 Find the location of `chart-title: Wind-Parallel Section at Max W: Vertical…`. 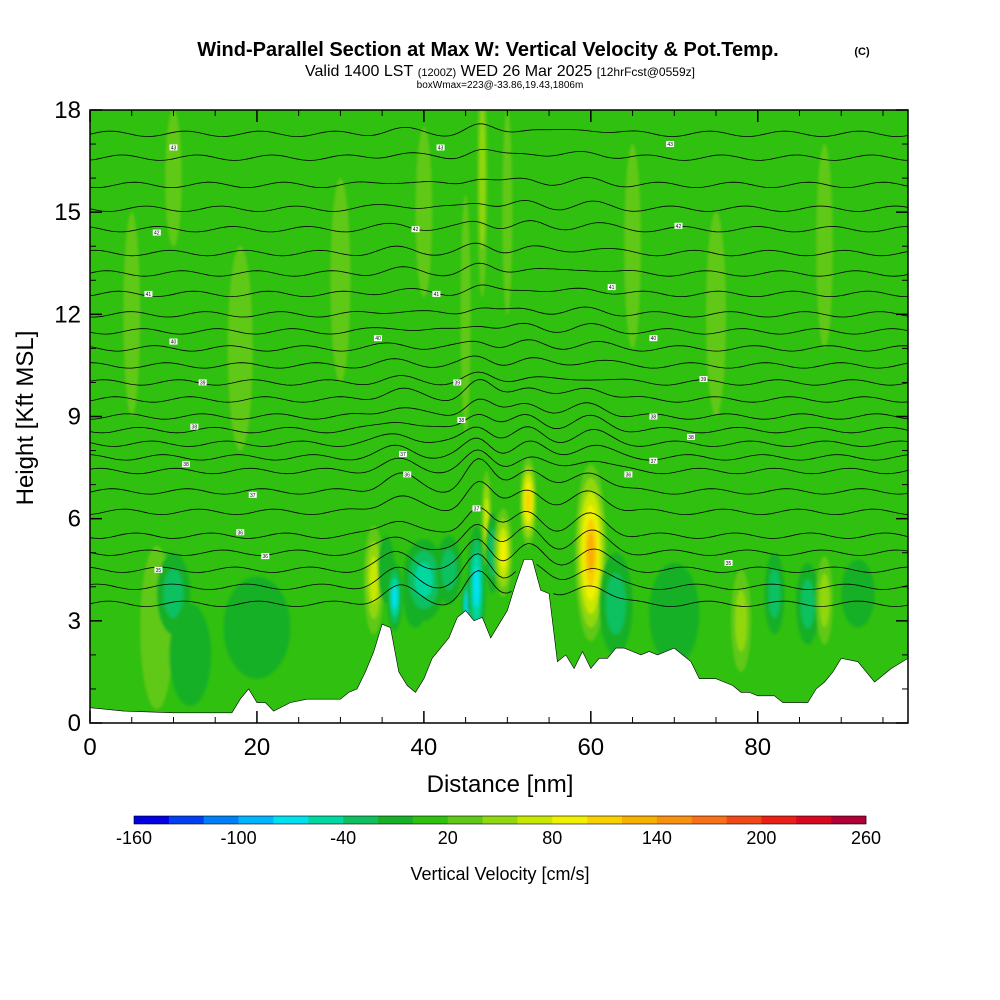

chart-title: Wind-Parallel Section at Max W: Vertical… is located at coordinates (487, 50).